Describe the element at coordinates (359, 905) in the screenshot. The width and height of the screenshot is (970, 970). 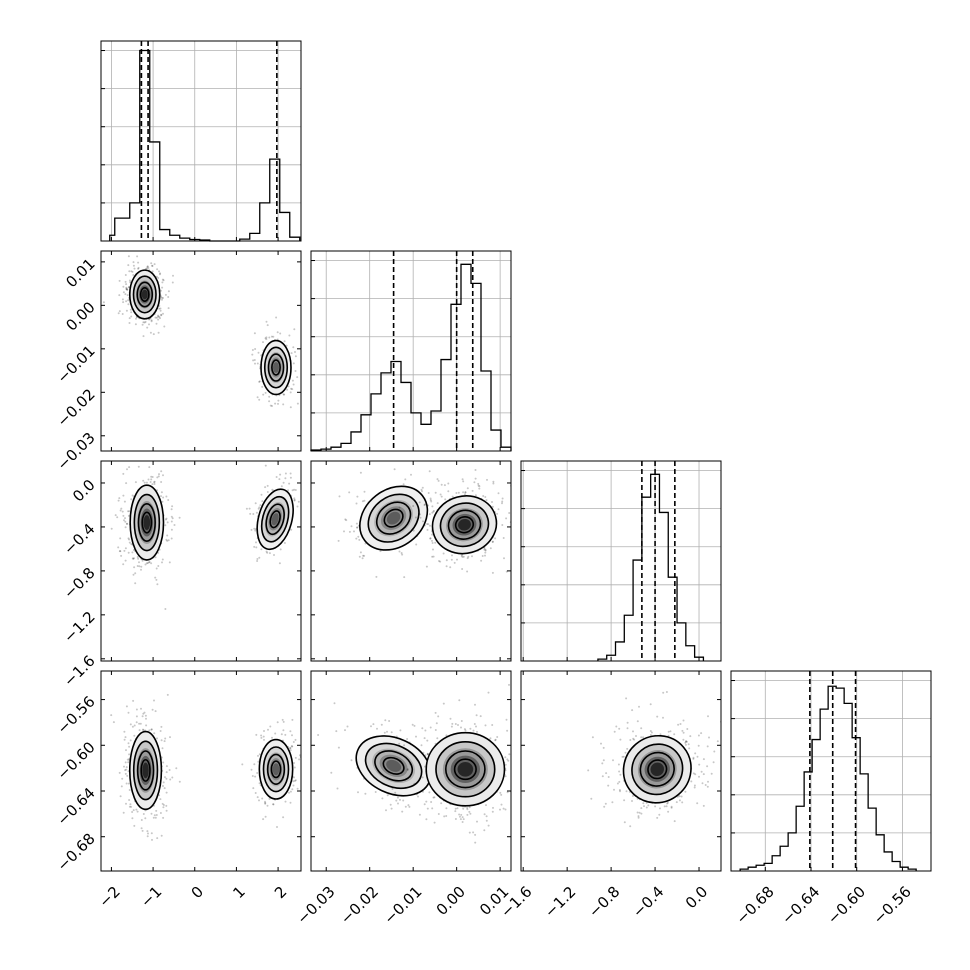
I see `xtick-label: −0.02` at that location.